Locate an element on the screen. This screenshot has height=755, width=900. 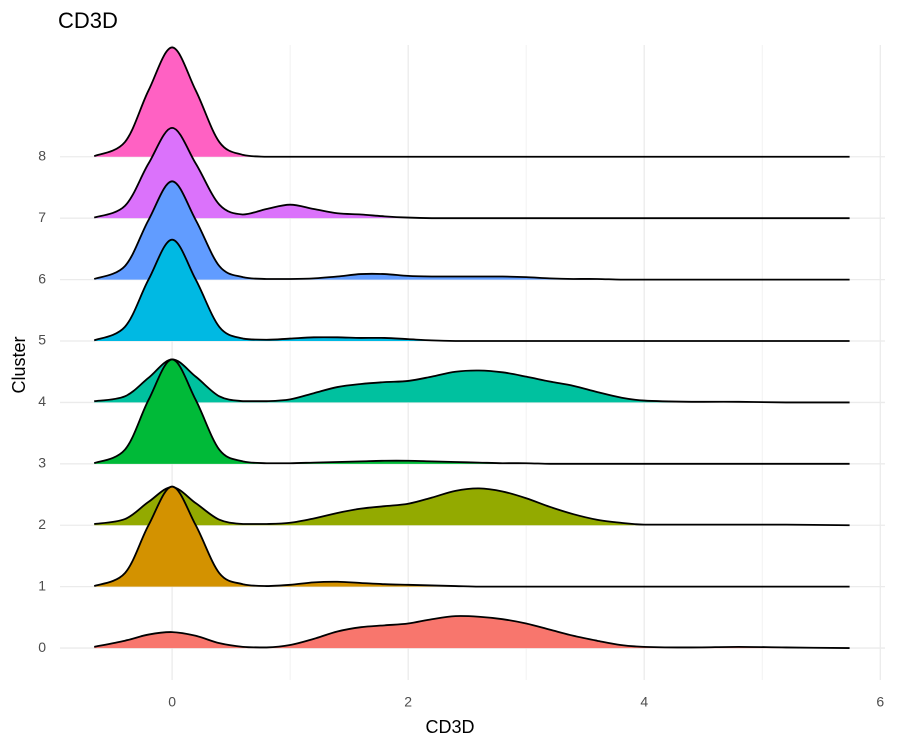
y-tick-label: 0 is located at coordinates (42, 647).